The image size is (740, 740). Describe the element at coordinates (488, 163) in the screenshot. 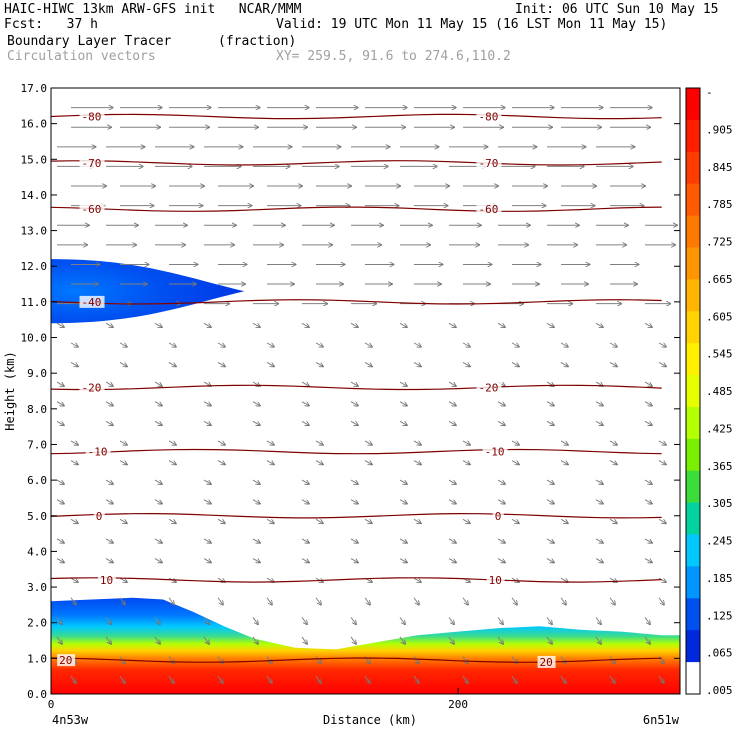

I see `contour-label: -70` at that location.